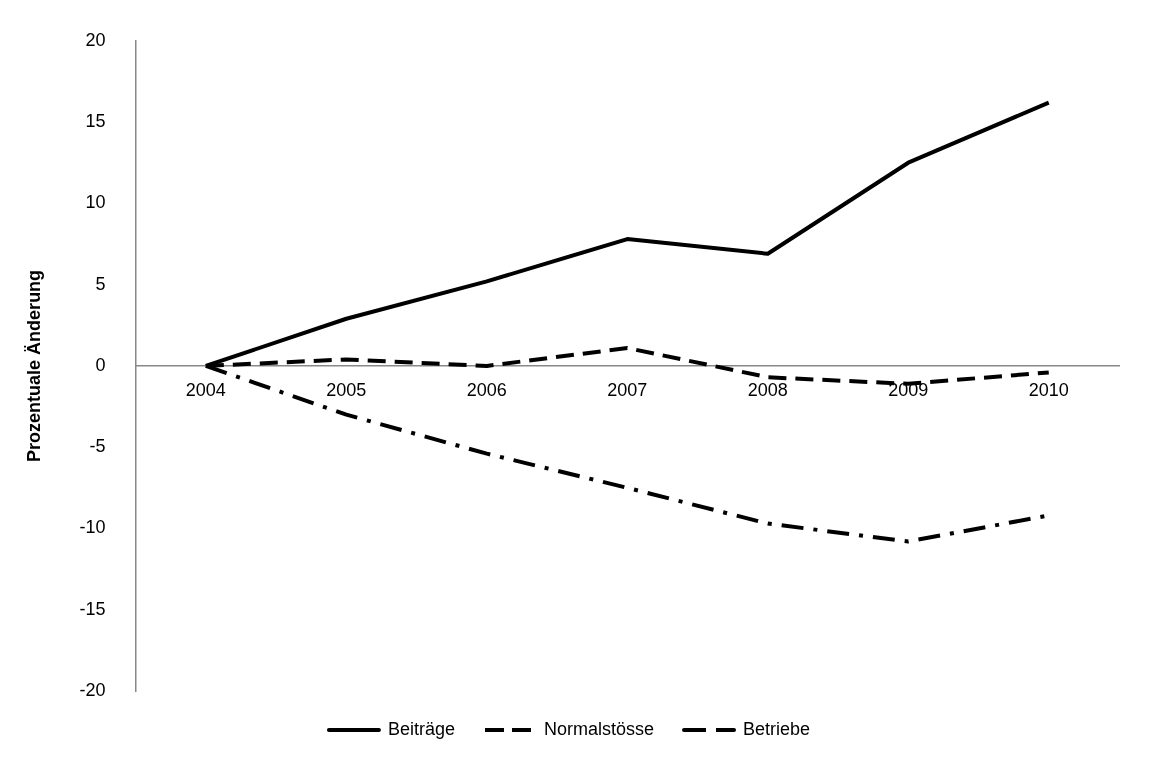  I want to click on y-tick-label: -20, so click(92, 689).